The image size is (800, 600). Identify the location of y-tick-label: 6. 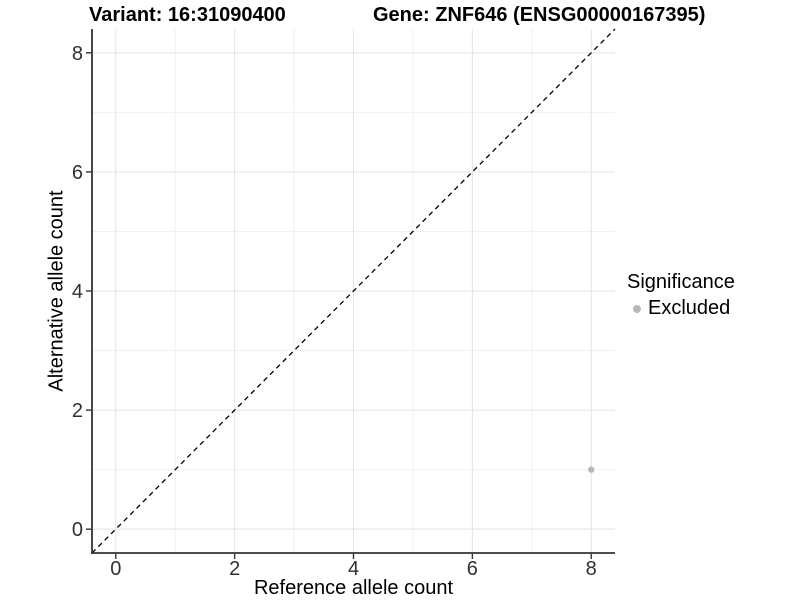
(77, 173).